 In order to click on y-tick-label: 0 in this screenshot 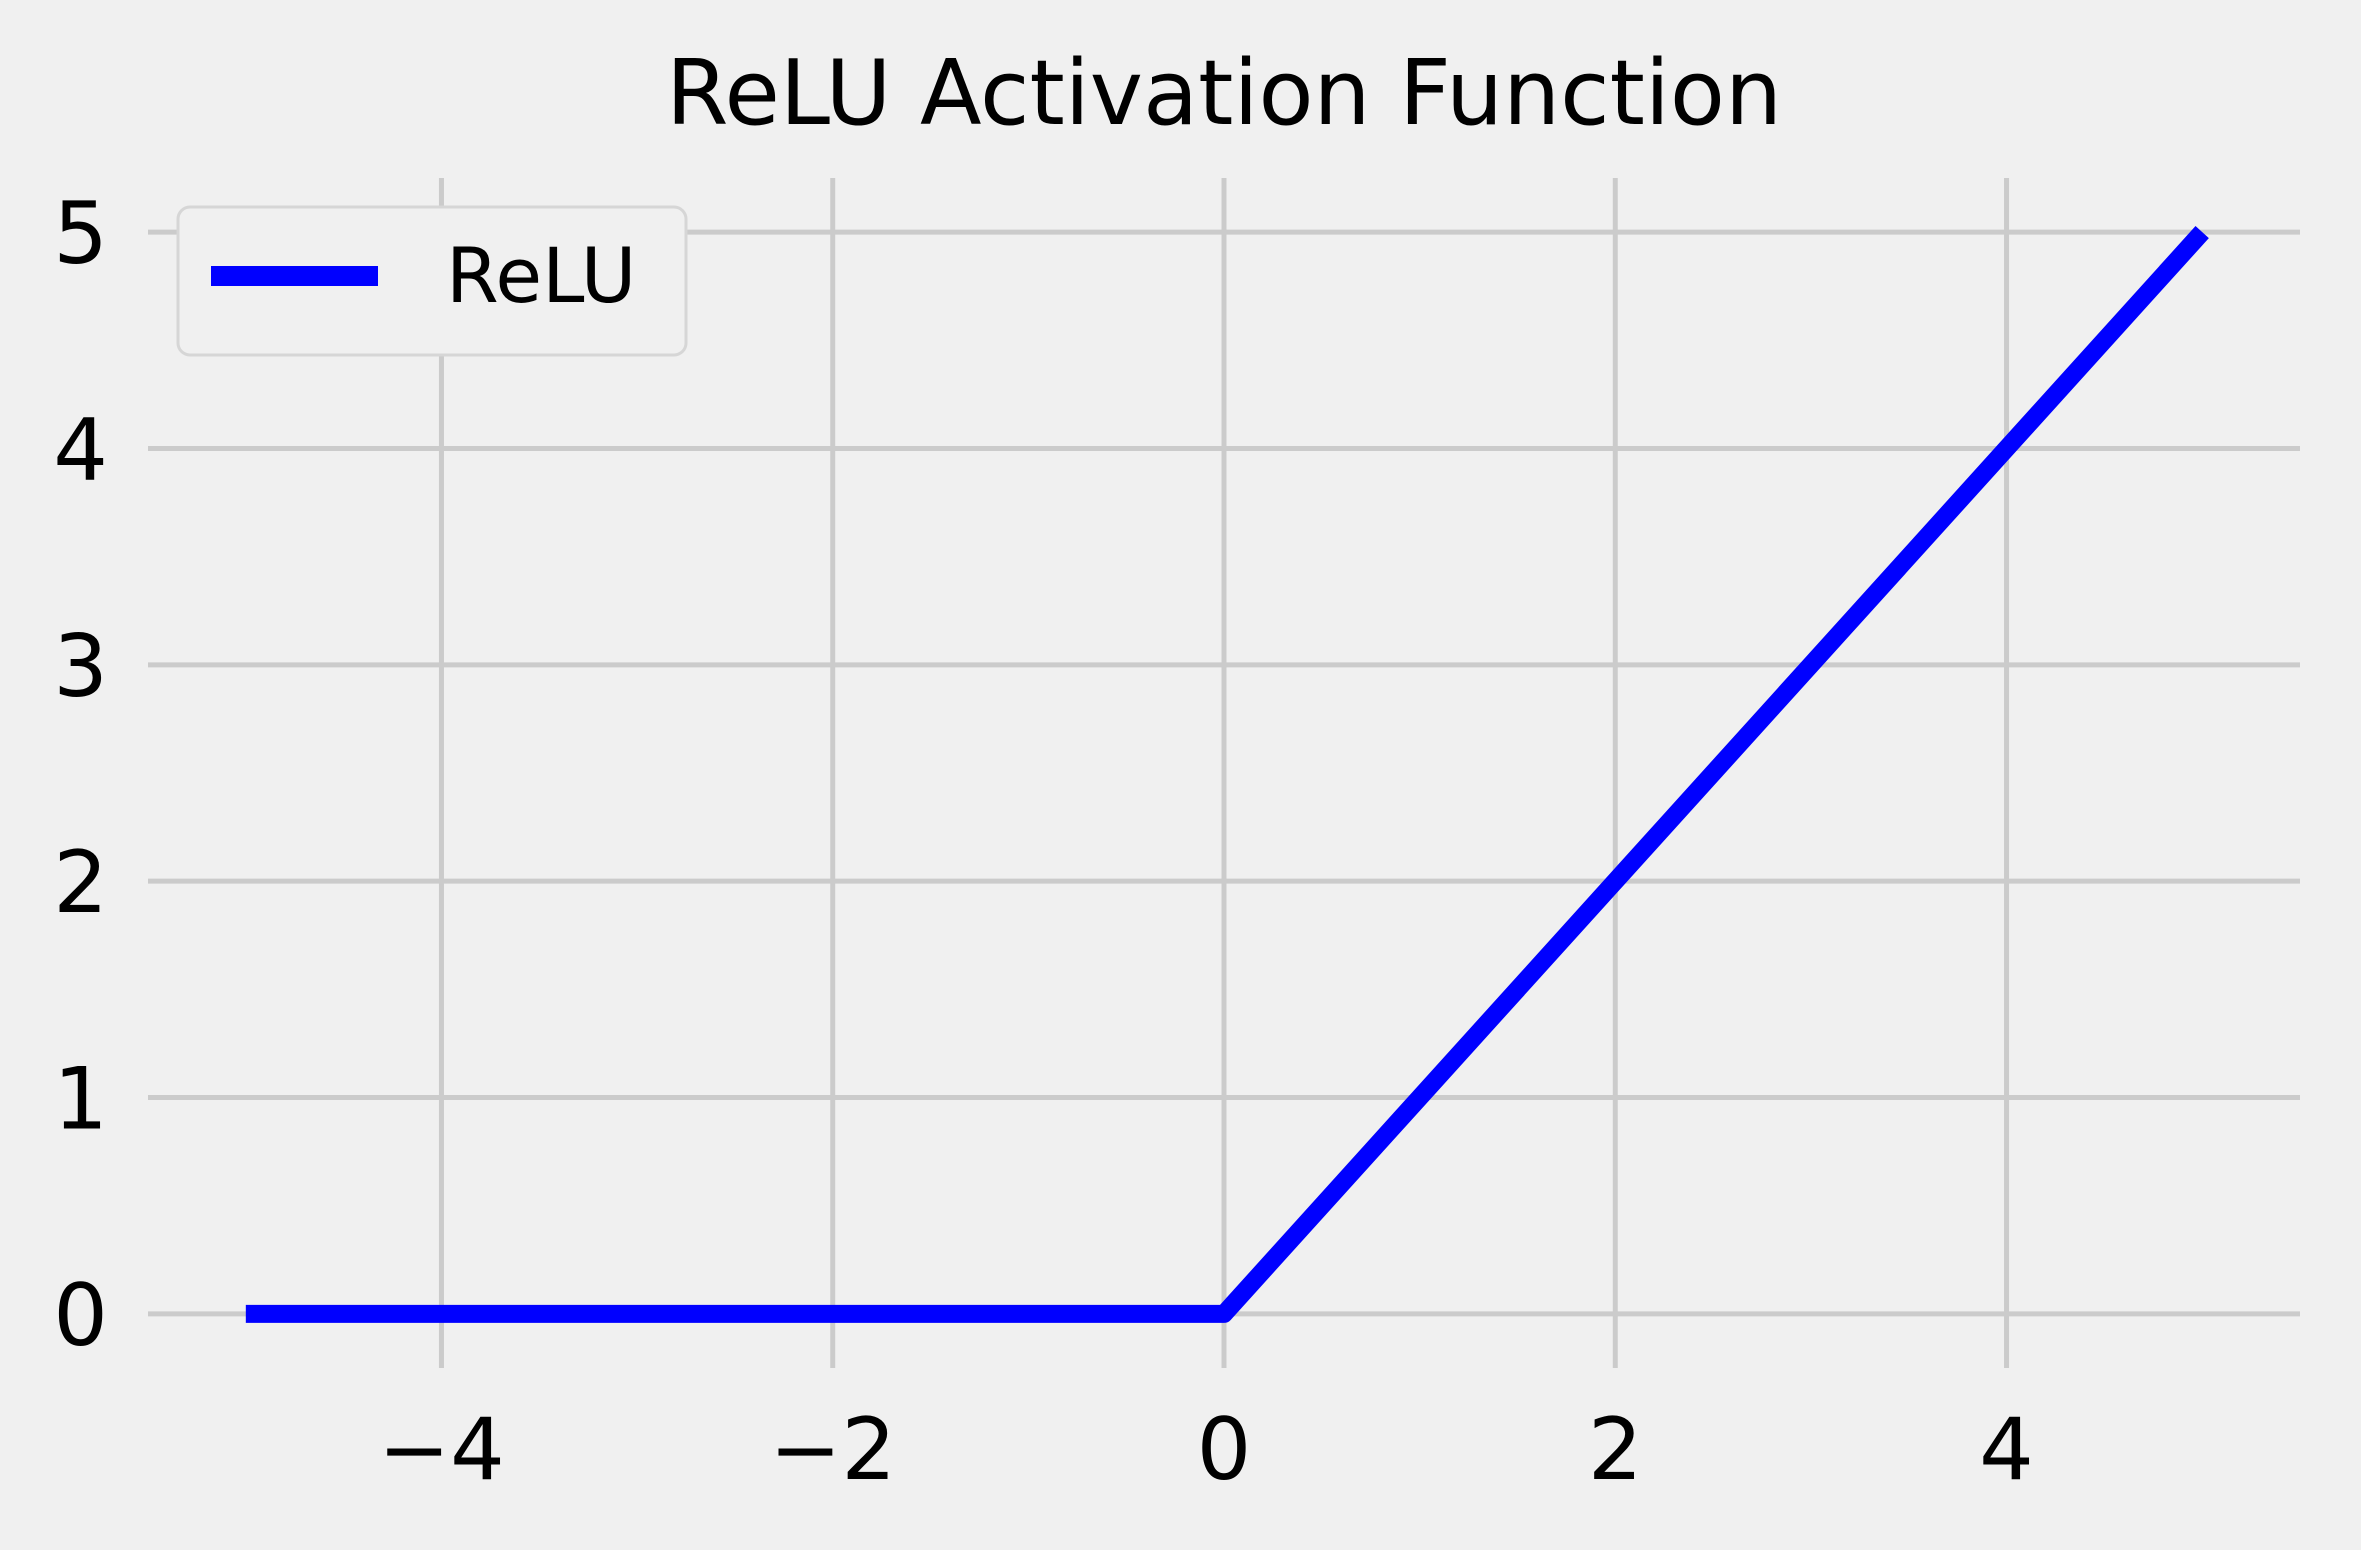, I will do `click(80, 1316)`.